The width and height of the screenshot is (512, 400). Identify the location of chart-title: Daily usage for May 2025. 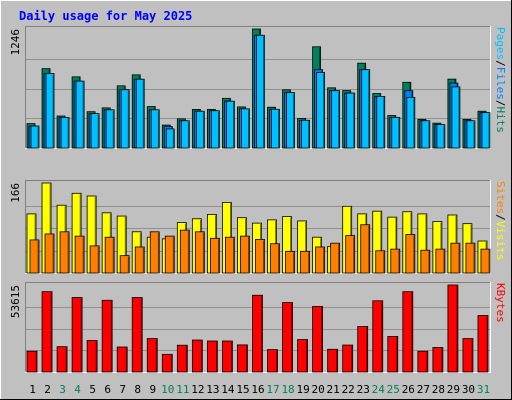
(105, 16).